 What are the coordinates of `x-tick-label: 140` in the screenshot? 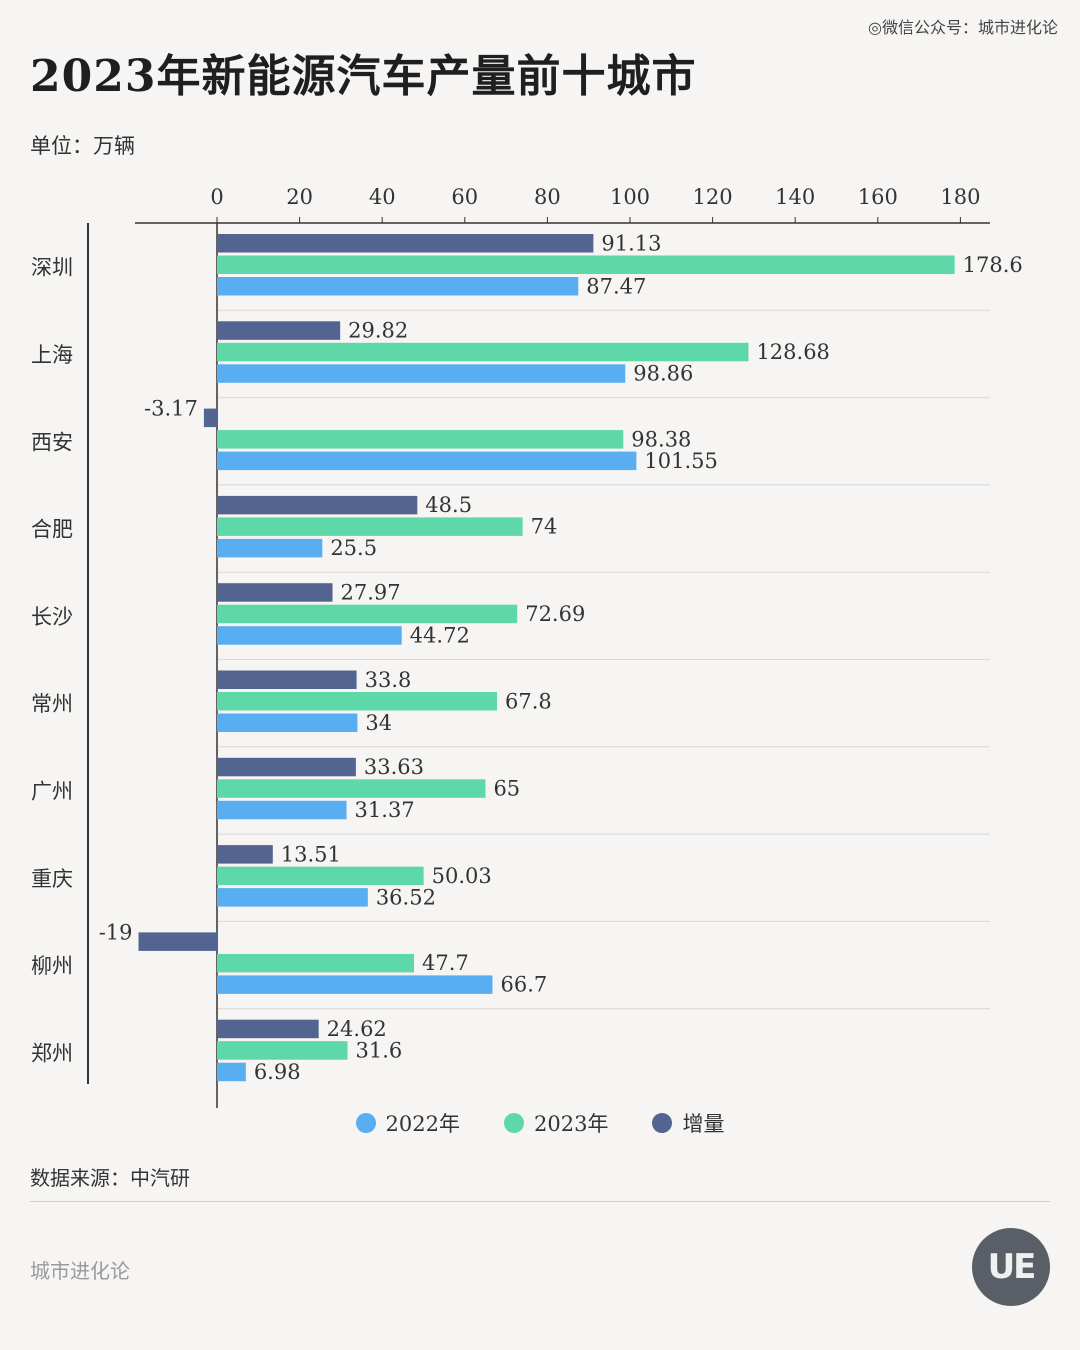 It's located at (795, 197).